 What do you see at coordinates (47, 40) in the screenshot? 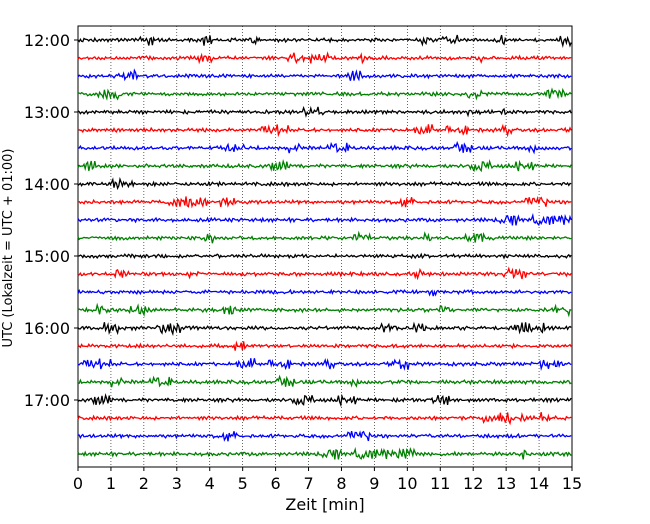
I see `y-tick-label: 12:00` at bounding box center [47, 40].